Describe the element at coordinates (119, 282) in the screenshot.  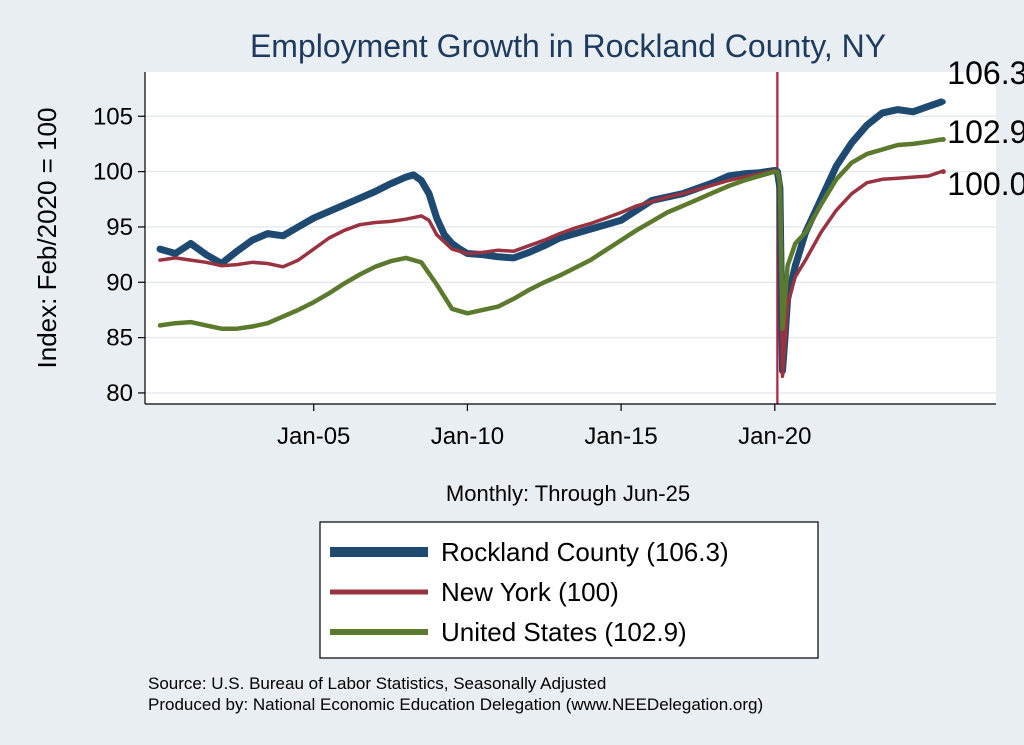
I see `y-tick-label: 90` at that location.